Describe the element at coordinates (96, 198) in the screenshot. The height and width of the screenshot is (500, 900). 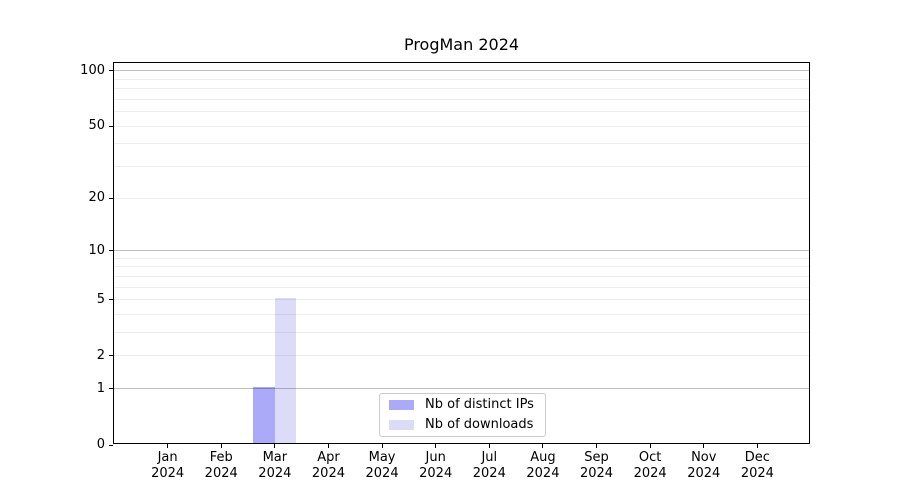
I see `y-tick-label: 20` at that location.